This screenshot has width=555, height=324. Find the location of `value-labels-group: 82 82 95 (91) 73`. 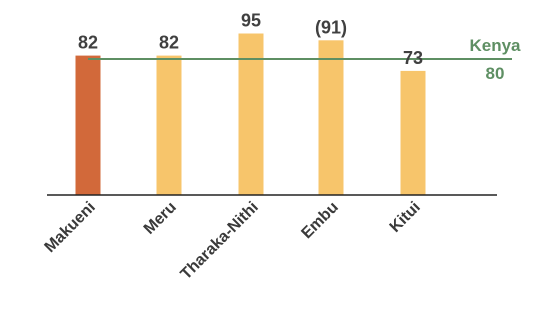

value-labels-group: 82 82 95 (91) 73 is located at coordinates (250, 39).